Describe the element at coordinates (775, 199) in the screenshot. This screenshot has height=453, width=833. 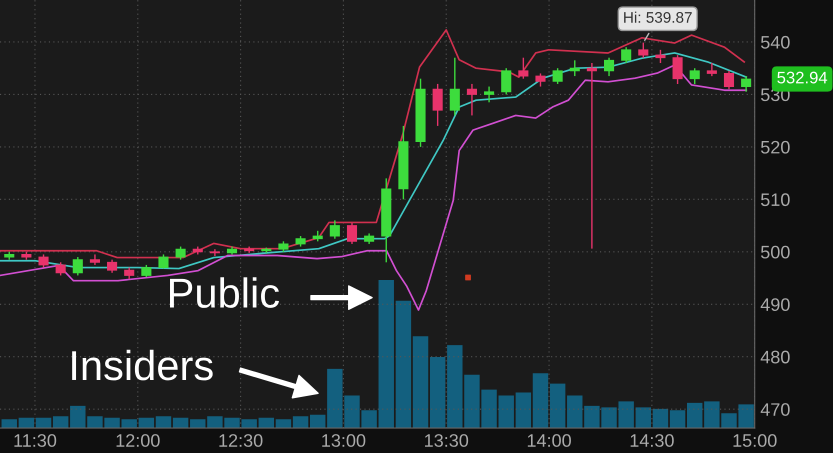
I see `y-tick-label: 510` at that location.